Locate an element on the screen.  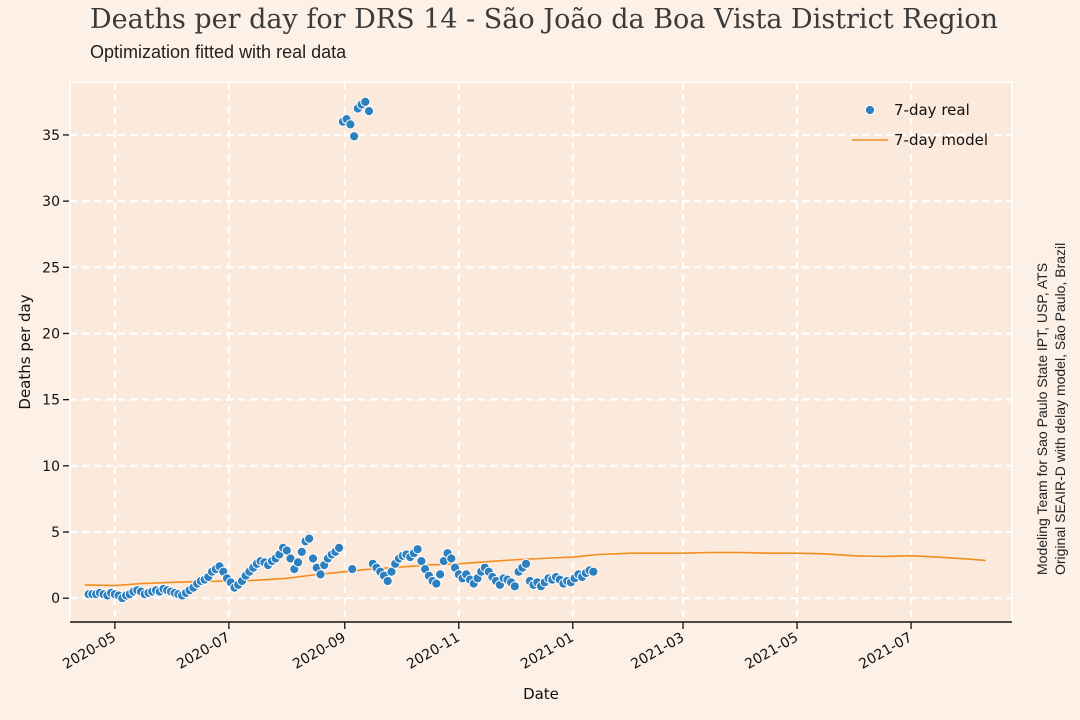
x-axis-label: Date is located at coordinates (541, 694).